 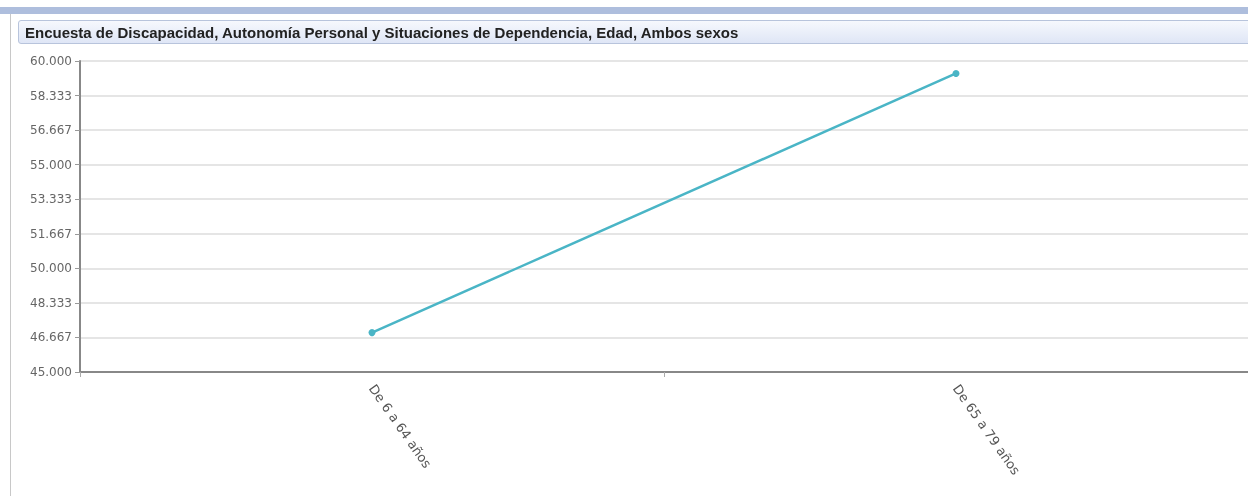 I want to click on y-tick-label: 50.000, so click(x=51, y=268).